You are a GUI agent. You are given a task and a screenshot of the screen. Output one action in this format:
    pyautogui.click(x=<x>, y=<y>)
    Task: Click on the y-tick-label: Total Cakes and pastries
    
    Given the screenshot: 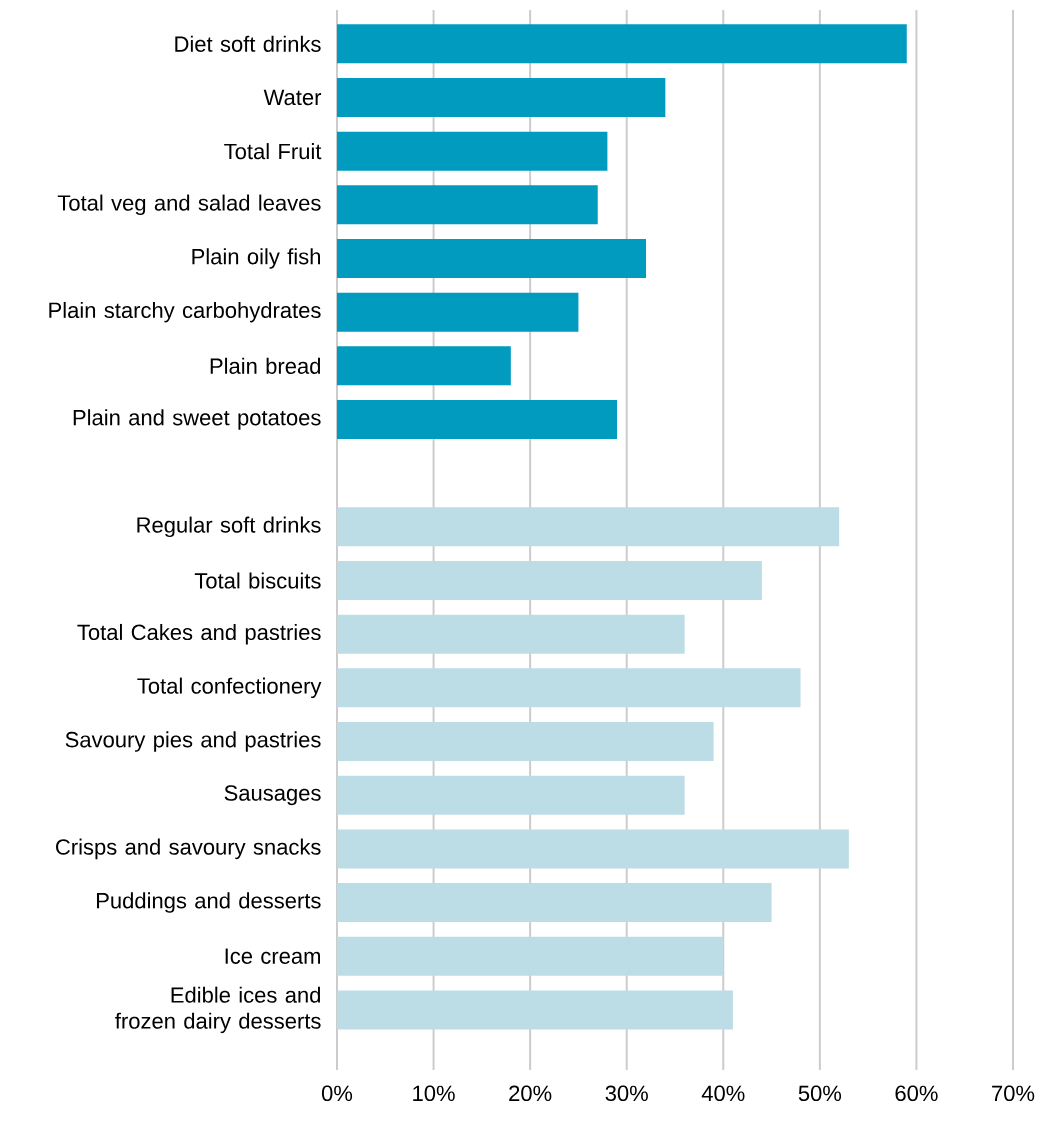 What is the action you would take?
    pyautogui.click(x=199, y=634)
    